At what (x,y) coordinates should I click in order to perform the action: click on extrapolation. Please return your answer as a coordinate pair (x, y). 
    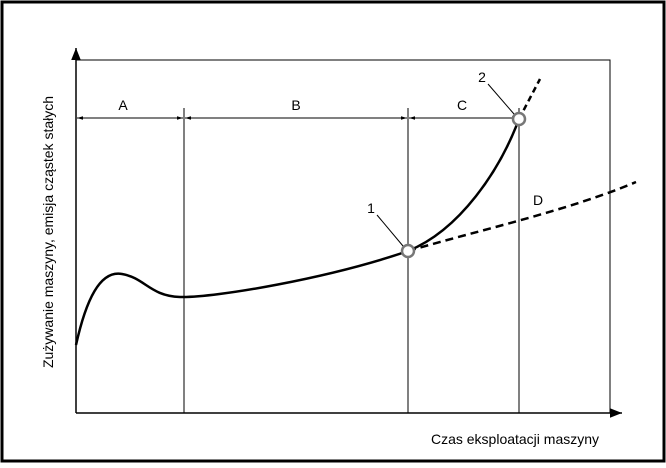
    Looking at the image, I should click on (529, 99).